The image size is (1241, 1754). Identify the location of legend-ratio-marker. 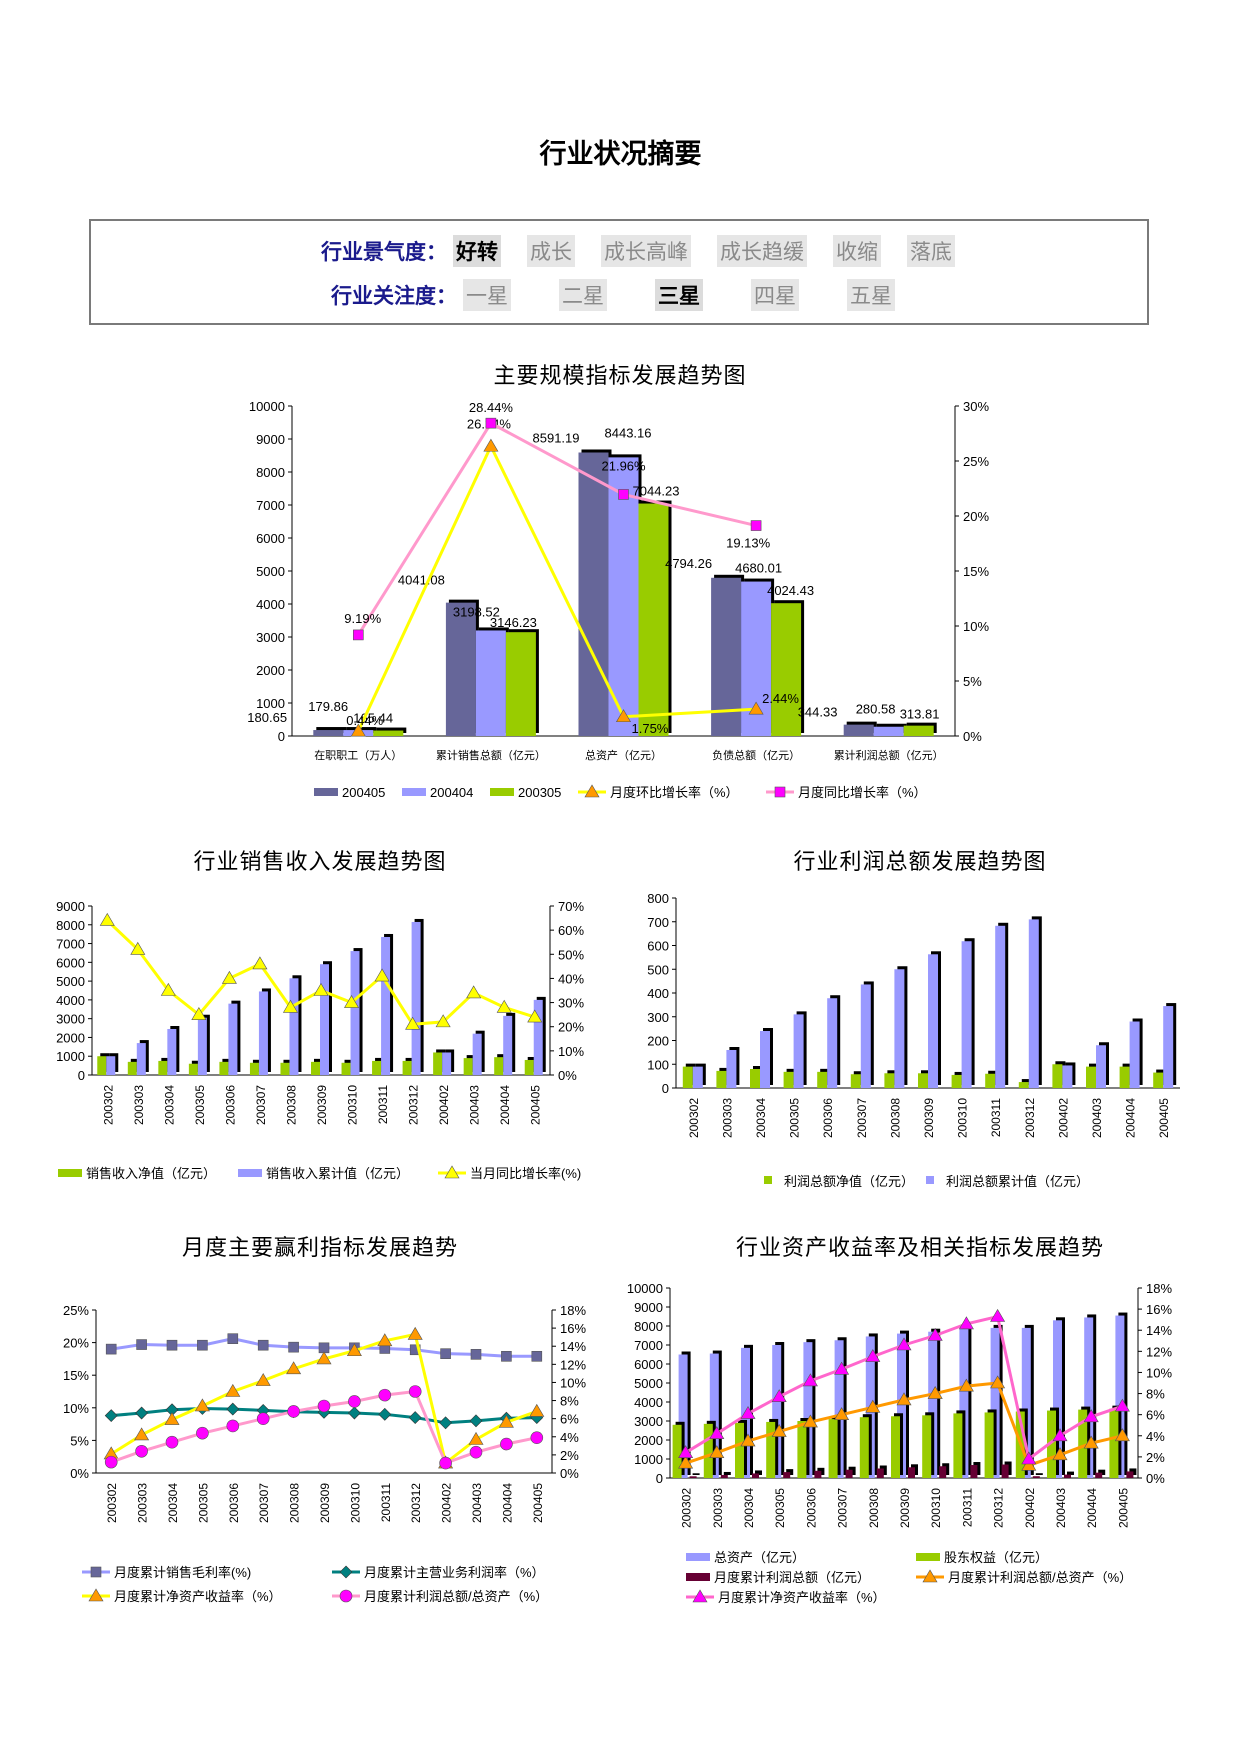
(346, 1596).